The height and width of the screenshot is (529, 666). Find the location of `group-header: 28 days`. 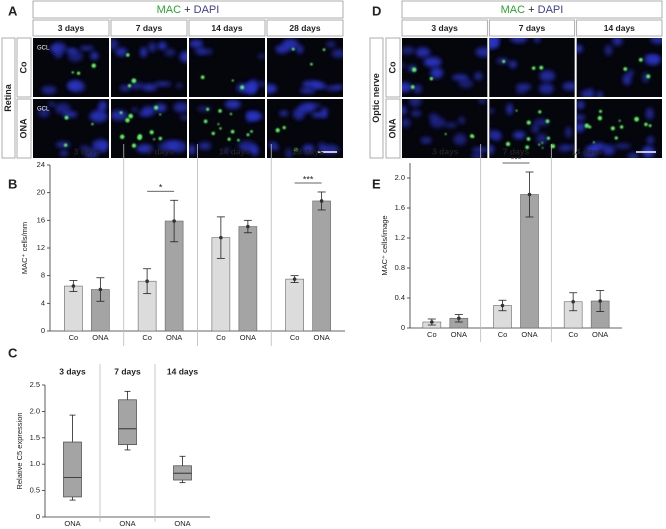

group-header: 28 days is located at coordinates (308, 151).